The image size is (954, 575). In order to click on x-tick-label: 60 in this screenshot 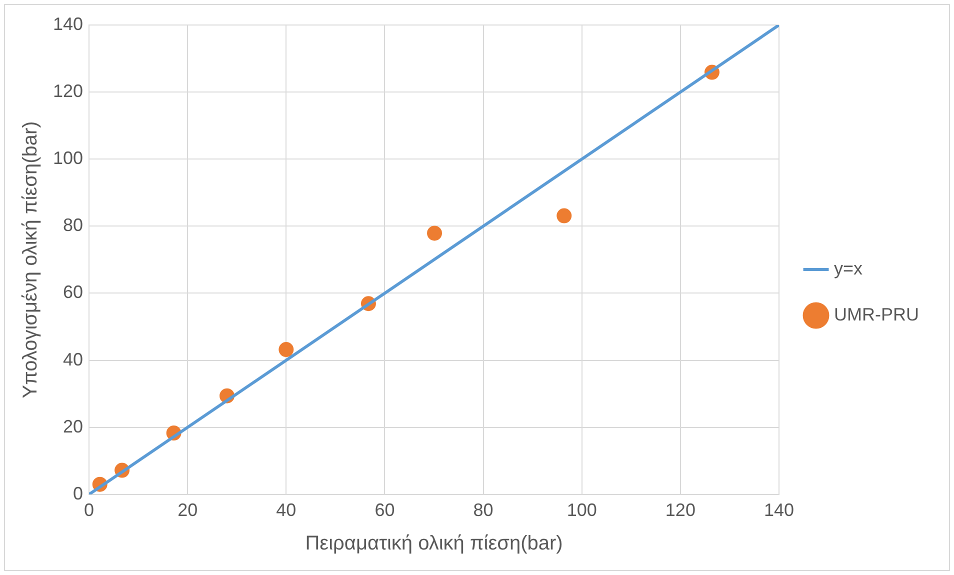, I will do `click(384, 510)`.